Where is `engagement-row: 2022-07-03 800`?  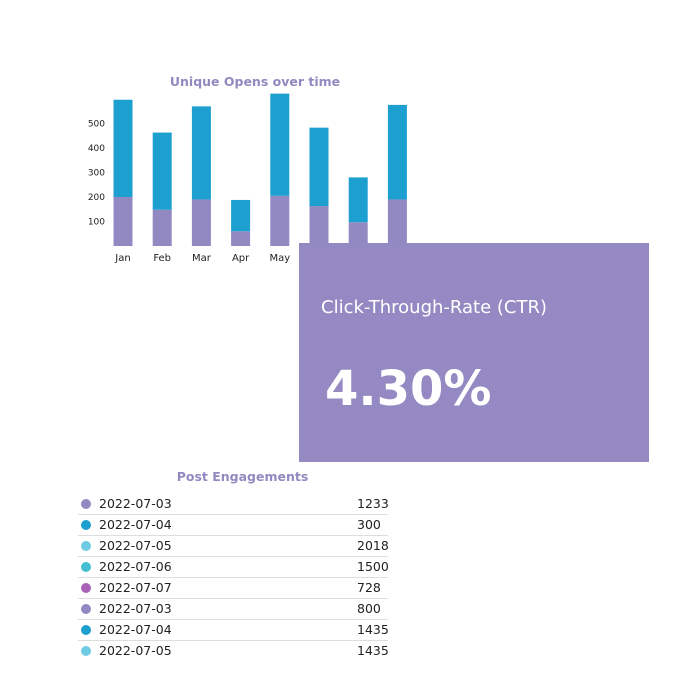
engagement-row: 2022-07-03 800 is located at coordinates (233, 609).